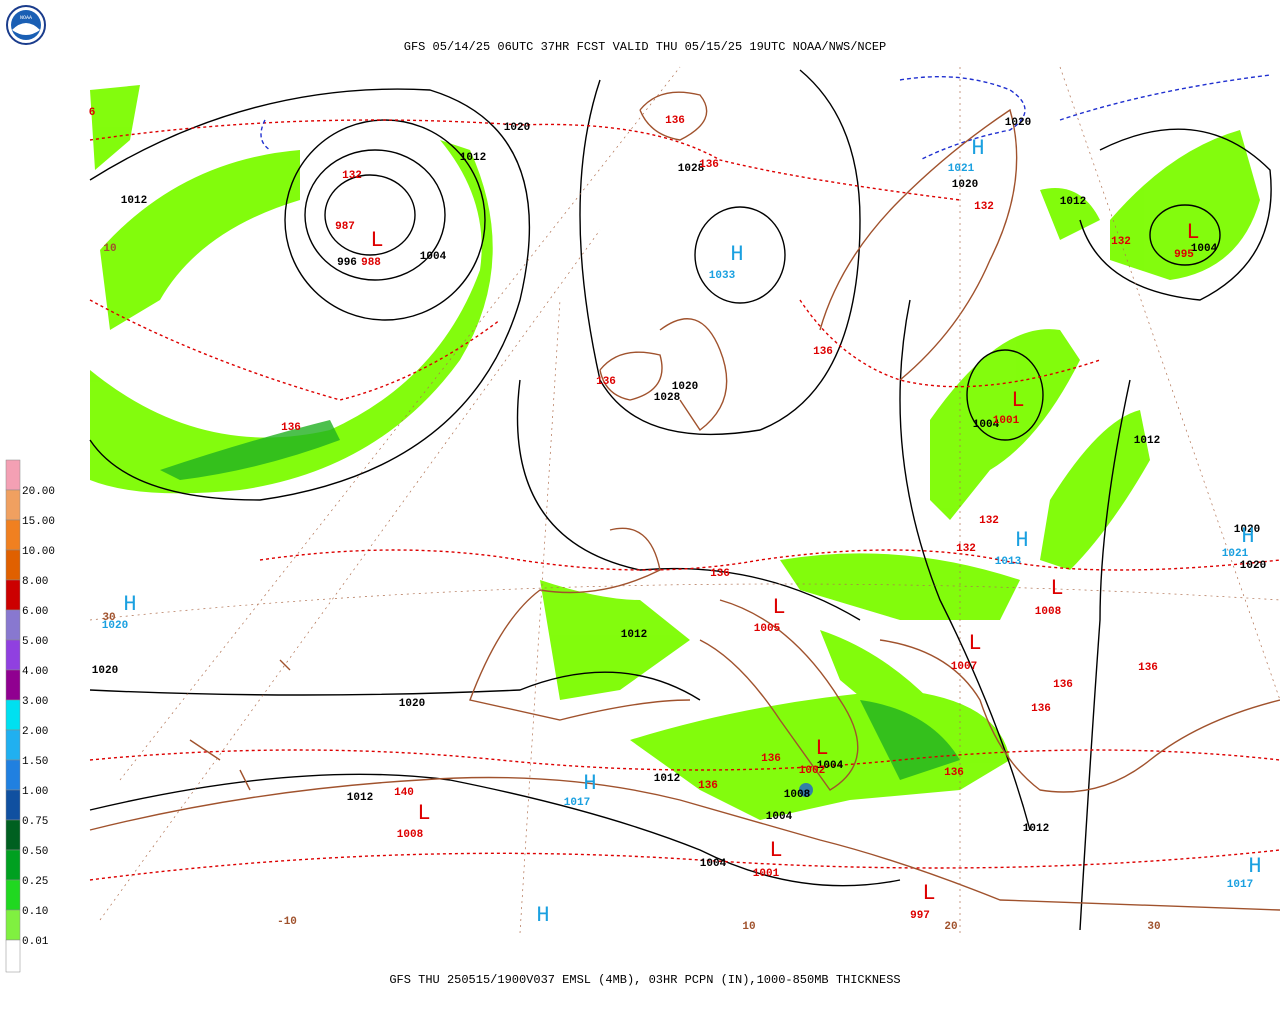 Image resolution: width=1280 pixels, height=1024 pixels. I want to click on contour-label: 20, so click(950, 927).